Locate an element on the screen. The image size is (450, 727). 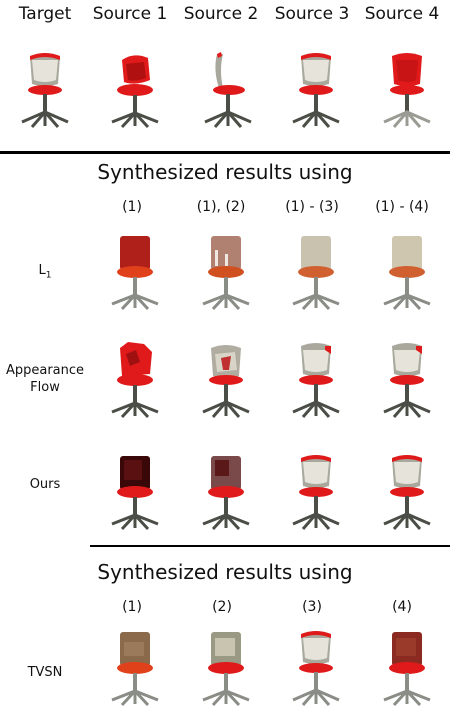
row-label-ours: Ours is located at coordinates (45, 484).